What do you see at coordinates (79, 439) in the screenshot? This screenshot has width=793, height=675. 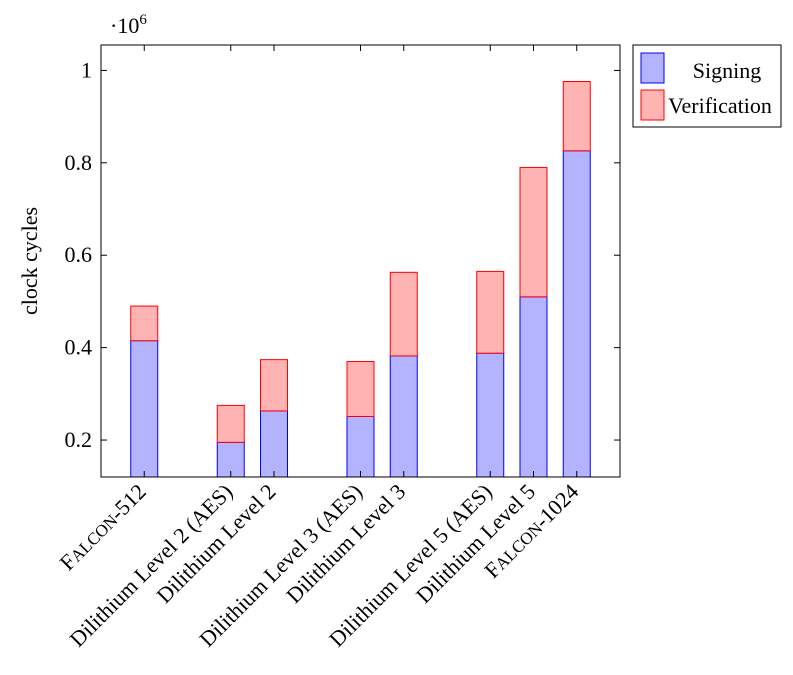 I see `y-tick-label: 0.2` at bounding box center [79, 439].